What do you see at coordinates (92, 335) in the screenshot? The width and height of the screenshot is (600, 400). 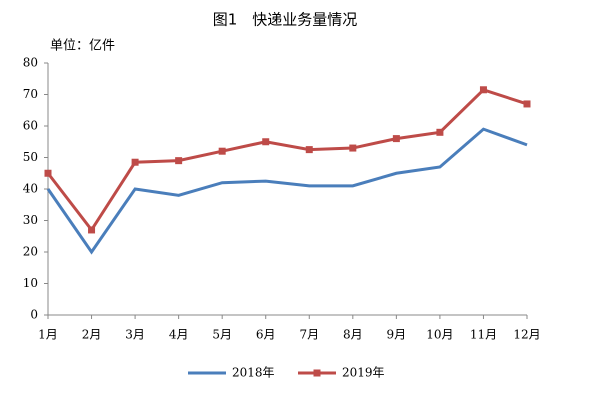 I see `x-tick-label: 2月` at bounding box center [92, 335].